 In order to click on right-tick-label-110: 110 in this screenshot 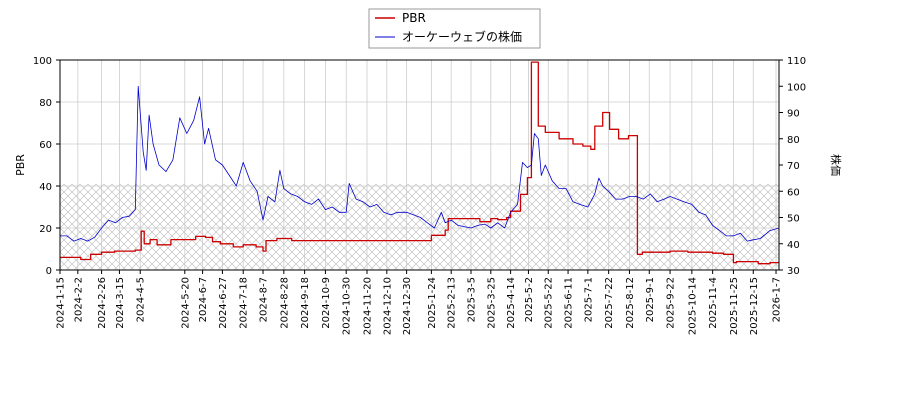, I will do `click(796, 61)`.